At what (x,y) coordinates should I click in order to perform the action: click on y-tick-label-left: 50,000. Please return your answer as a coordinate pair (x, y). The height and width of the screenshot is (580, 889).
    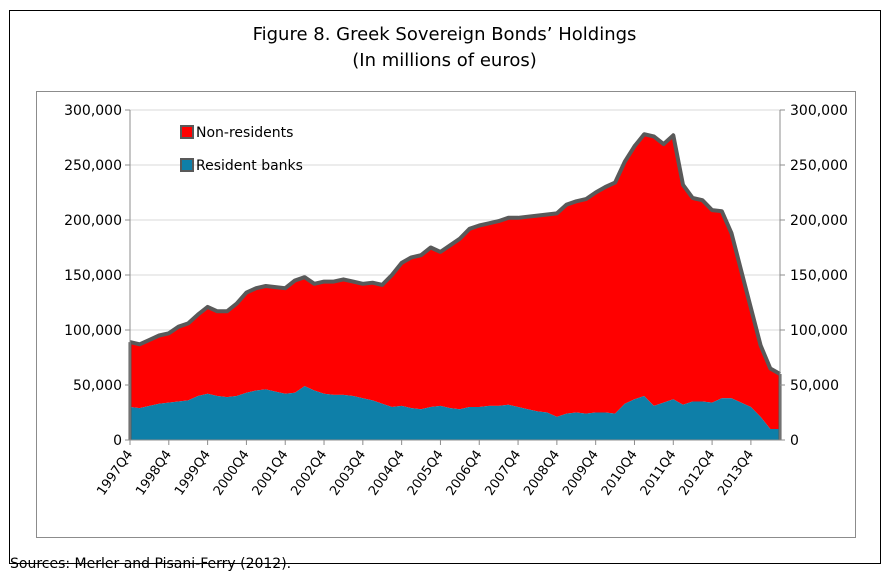
    Looking at the image, I should click on (97, 386).